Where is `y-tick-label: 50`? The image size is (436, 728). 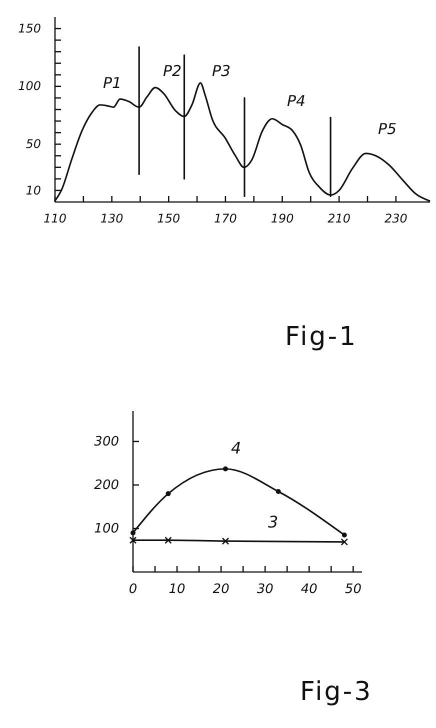 y-tick-label: 50 is located at coordinates (34, 144).